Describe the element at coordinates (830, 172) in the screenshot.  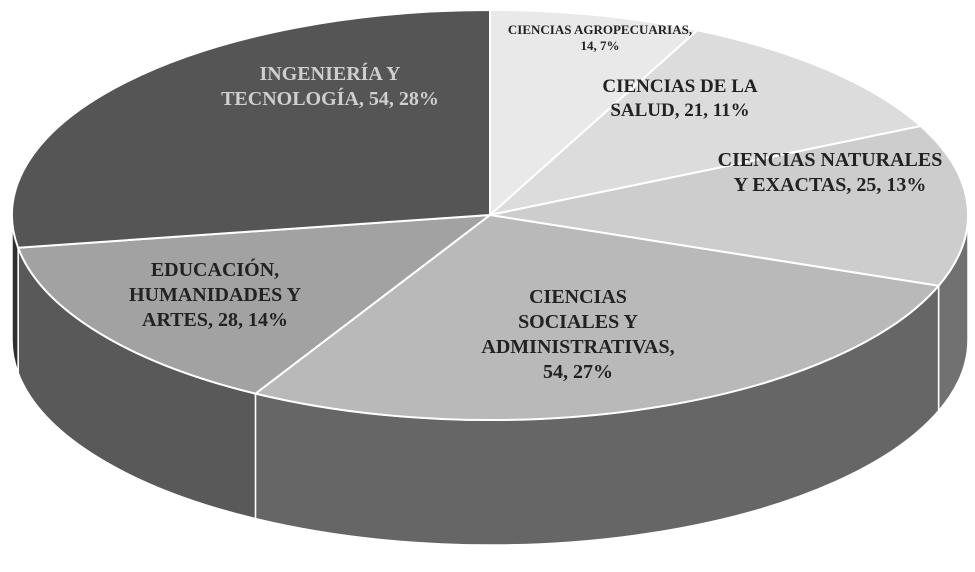
I see `slice-label: CIENCIAS NATURALES Y EXACTAS, 25, 13%` at that location.